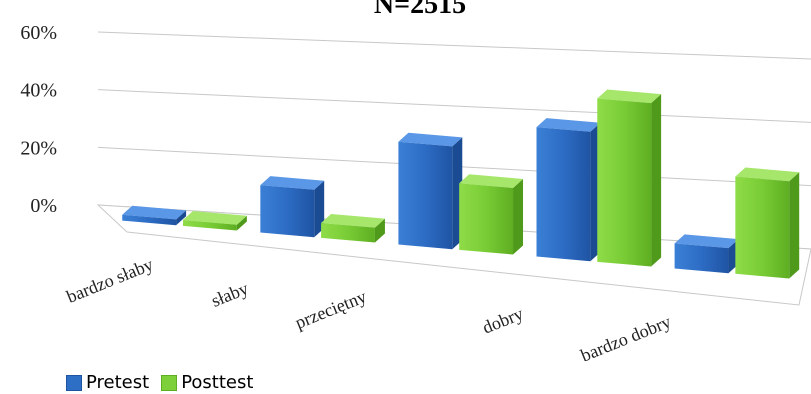 Image resolution: width=811 pixels, height=394 pixels. Describe the element at coordinates (74, 382) in the screenshot. I see `legend-swatch-pretest` at that location.